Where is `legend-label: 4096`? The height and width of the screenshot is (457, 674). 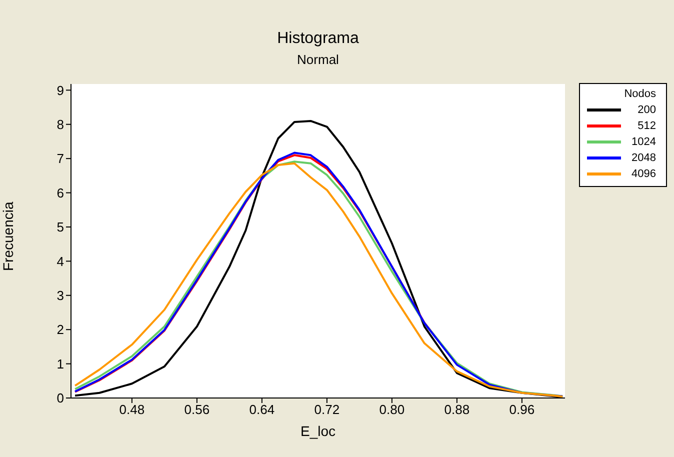 legend-label: 4096 is located at coordinates (643, 174).